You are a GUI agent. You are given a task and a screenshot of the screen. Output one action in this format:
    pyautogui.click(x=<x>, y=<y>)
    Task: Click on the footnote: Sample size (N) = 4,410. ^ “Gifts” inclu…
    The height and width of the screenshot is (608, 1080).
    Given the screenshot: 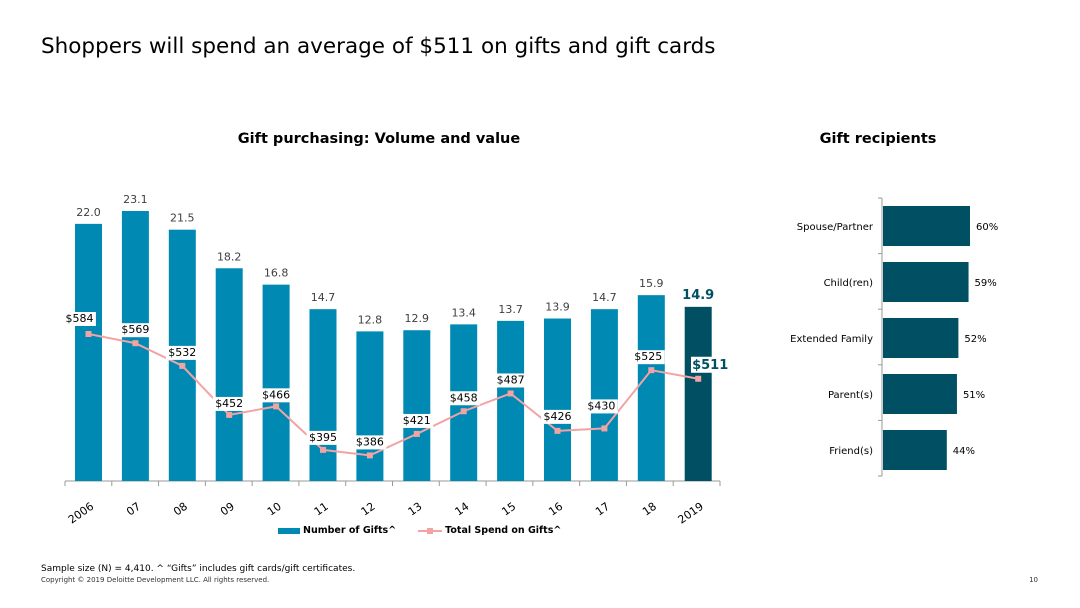 What is the action you would take?
    pyautogui.click(x=198, y=569)
    